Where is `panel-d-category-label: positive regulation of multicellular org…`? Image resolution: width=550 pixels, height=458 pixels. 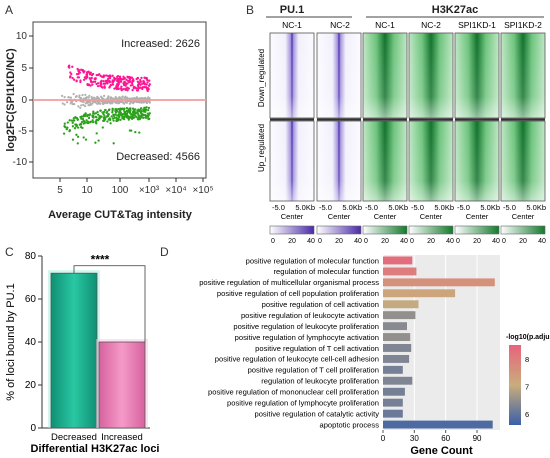
panel-d-category-label: positive regulation of multicellular org… is located at coordinates (289, 282).